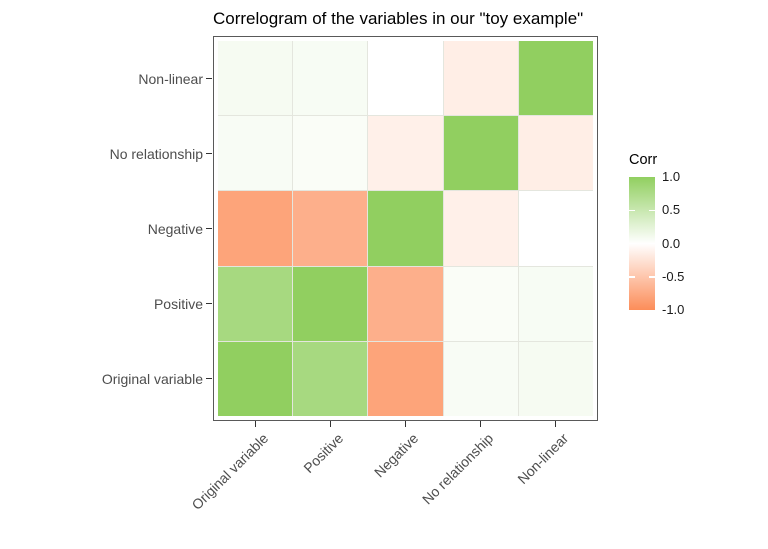  Describe the element at coordinates (673, 309) in the screenshot. I see `legend-tick-label: -1.0` at that location.